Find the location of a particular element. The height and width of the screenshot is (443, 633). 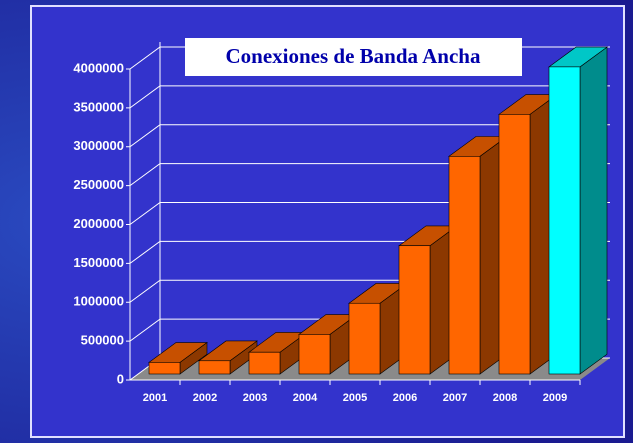

y-tick-label: 4000000 is located at coordinates (98, 67).